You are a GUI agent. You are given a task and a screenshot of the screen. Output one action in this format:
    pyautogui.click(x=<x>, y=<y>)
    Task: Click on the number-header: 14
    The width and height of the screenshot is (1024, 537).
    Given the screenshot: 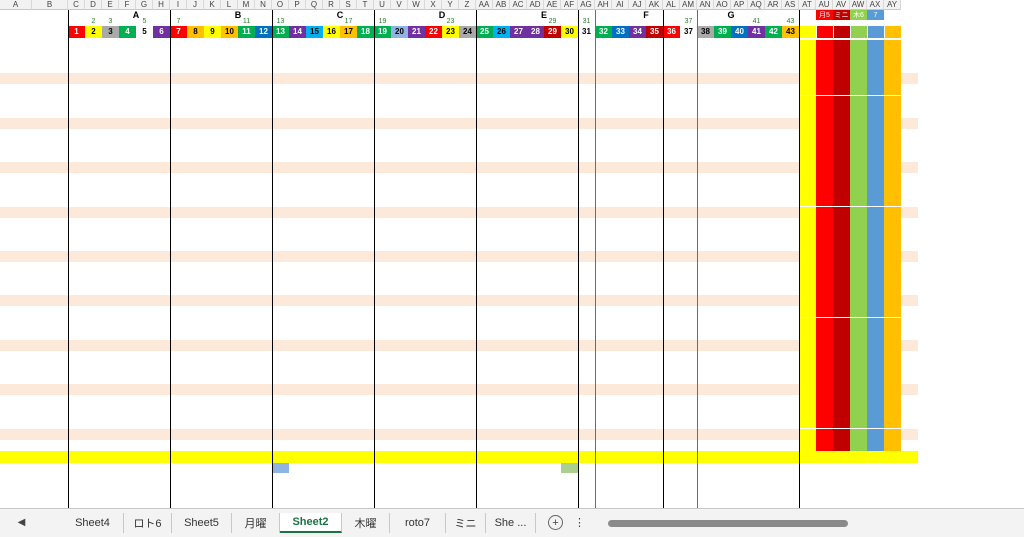 What is the action you would take?
    pyautogui.click(x=297, y=32)
    